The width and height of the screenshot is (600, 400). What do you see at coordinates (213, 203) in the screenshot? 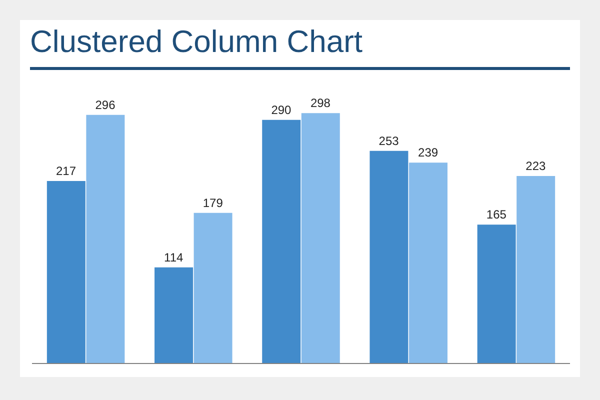
I see `data-label: 179` at bounding box center [213, 203].